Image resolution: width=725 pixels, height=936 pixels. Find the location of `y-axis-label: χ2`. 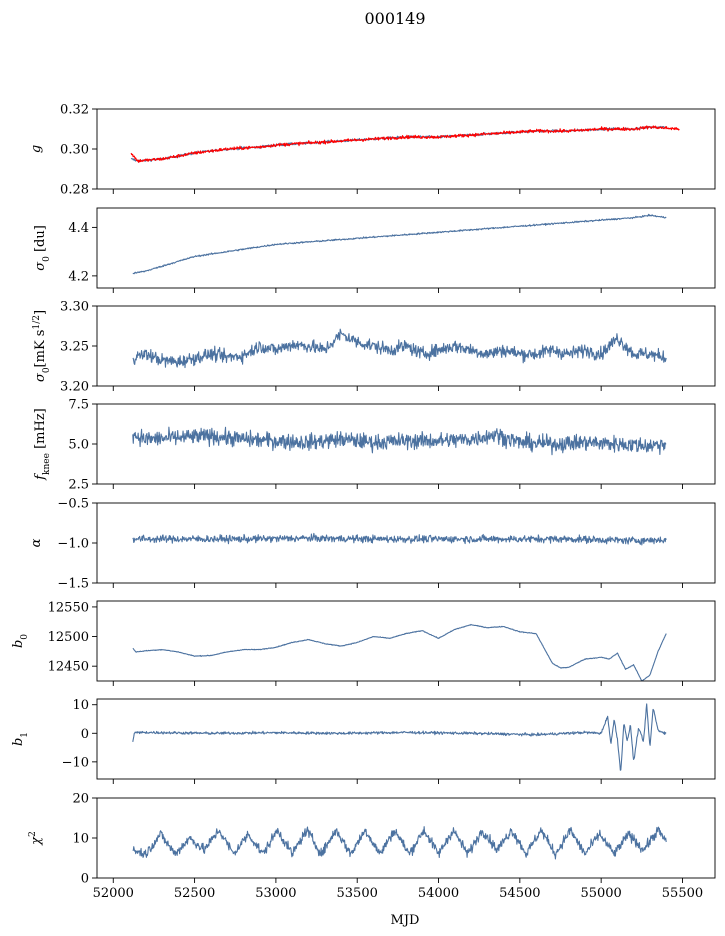

y-axis-label: χ2 is located at coordinates (36, 838).